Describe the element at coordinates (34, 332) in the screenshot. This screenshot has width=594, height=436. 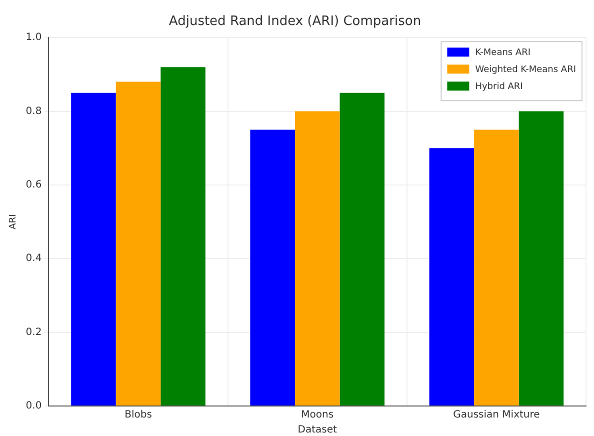
I see `y-tick-label: 0.2` at that location.